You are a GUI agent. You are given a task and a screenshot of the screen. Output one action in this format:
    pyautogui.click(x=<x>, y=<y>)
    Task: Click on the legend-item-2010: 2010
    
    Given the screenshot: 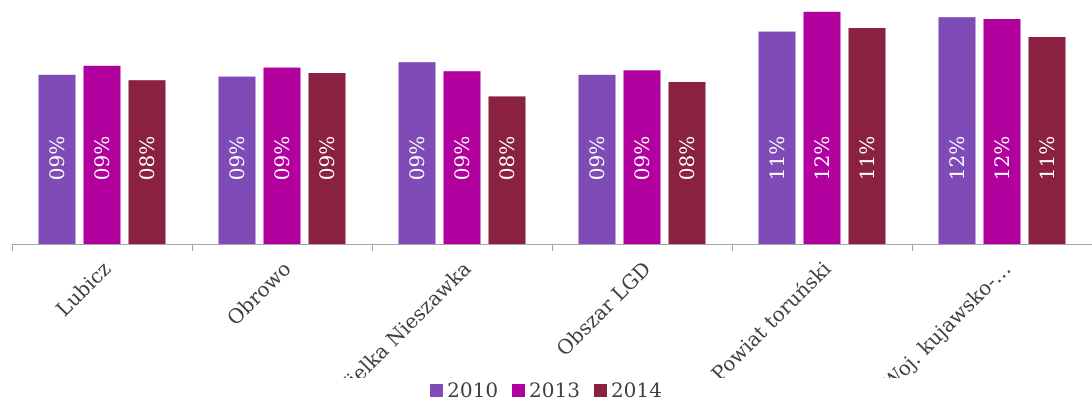 What is the action you would take?
    pyautogui.click(x=464, y=390)
    